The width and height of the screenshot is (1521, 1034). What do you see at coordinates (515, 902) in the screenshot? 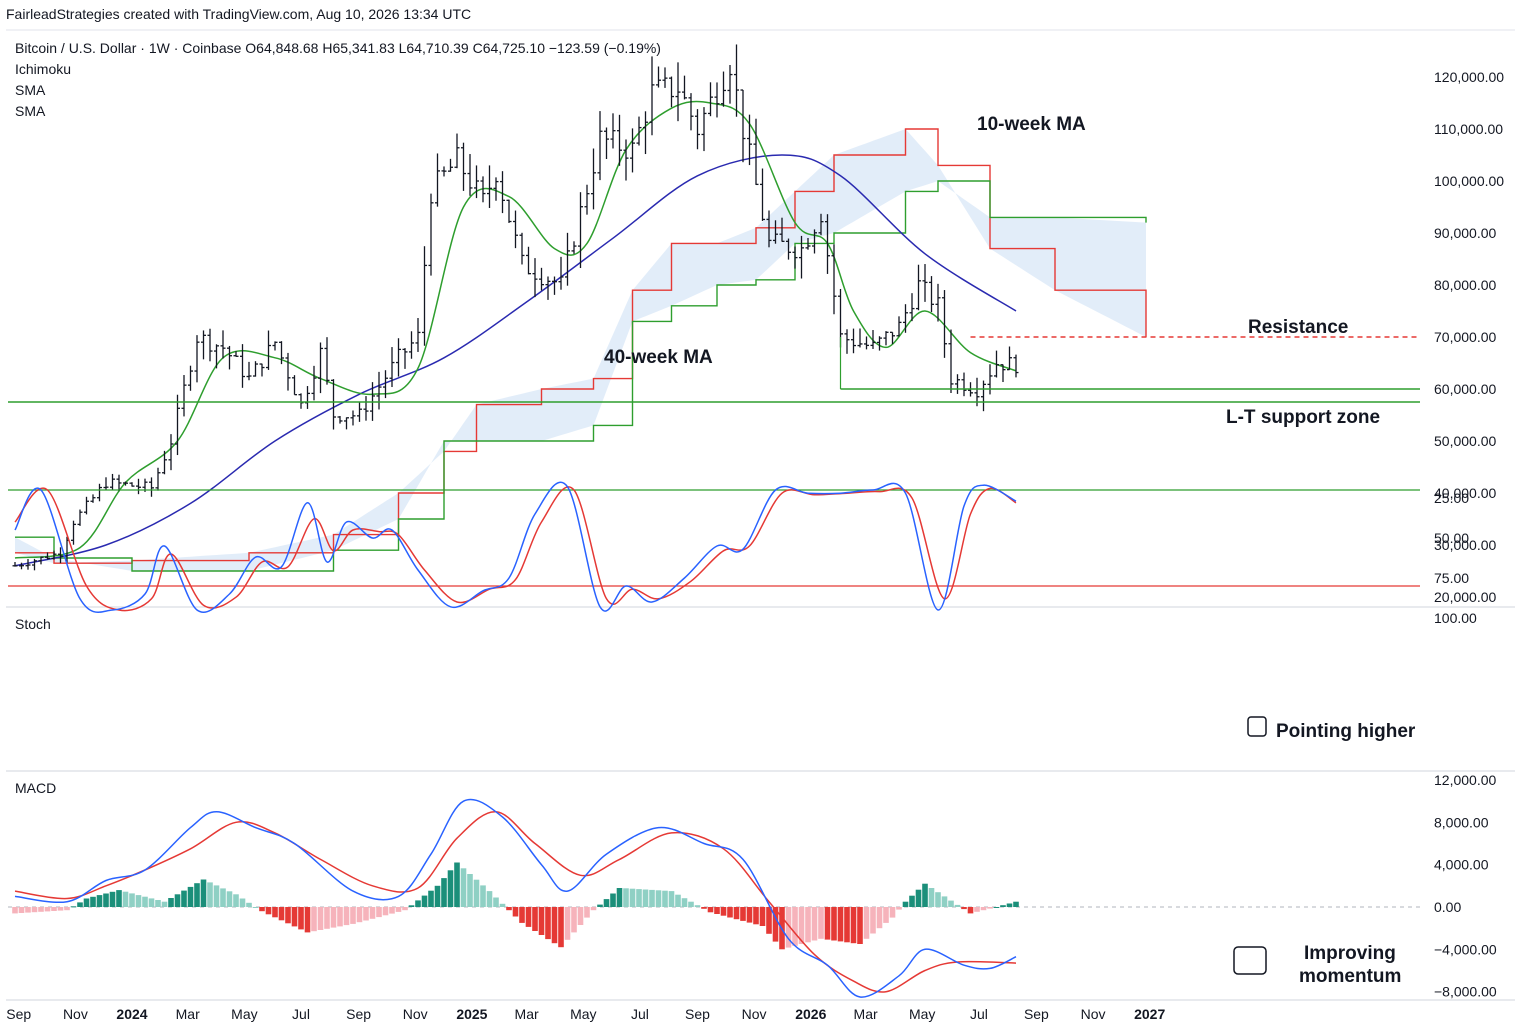
I see `macd-signal-line` at bounding box center [515, 902].